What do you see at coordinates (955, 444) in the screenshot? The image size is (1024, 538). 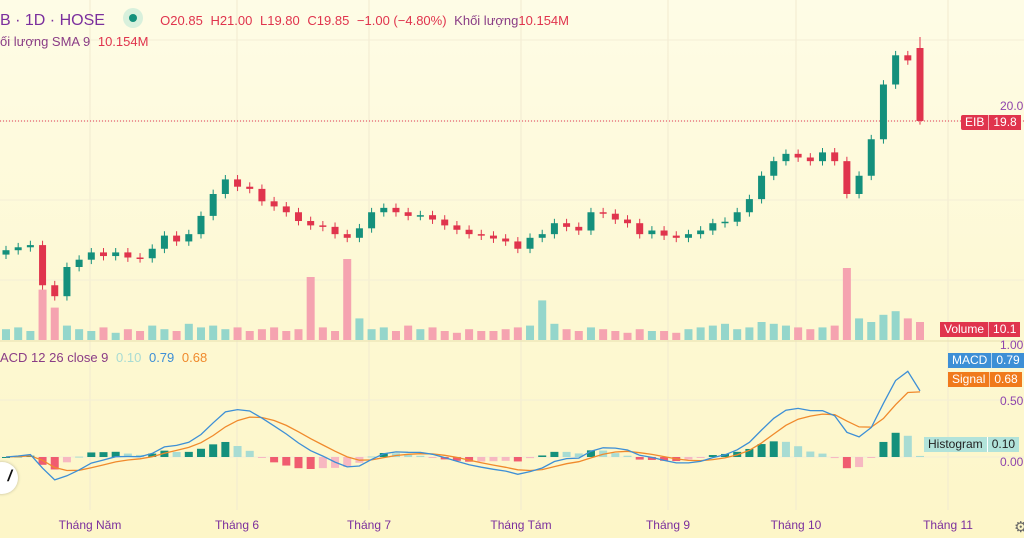 I see `histogram-tag-label: Histogram` at bounding box center [955, 444].